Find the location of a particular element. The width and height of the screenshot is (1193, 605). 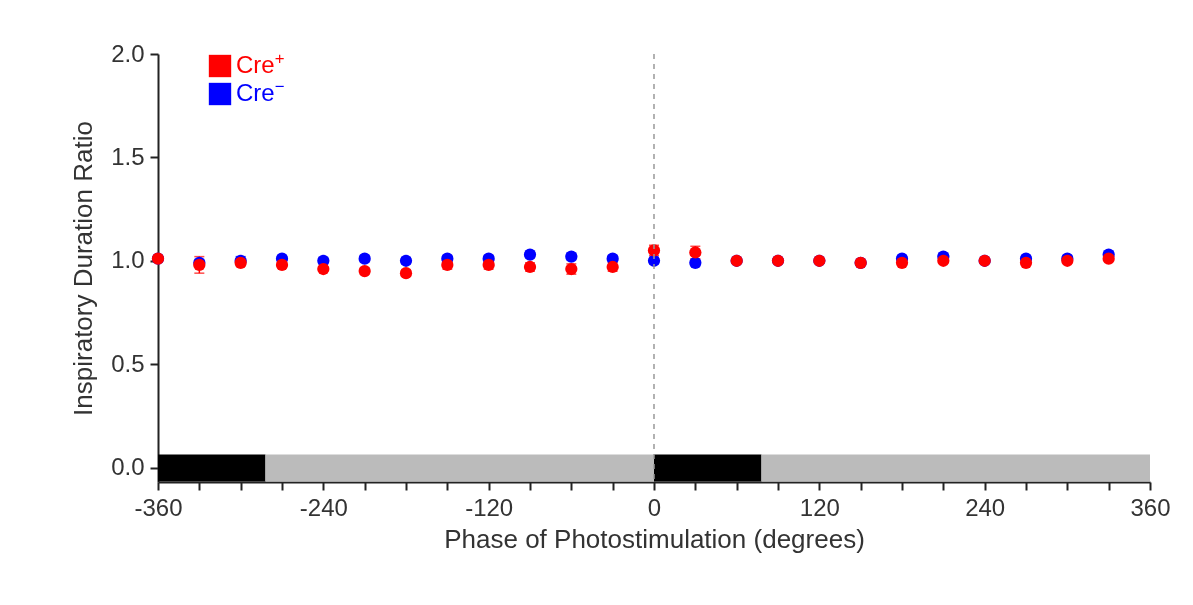

legend-label: Cre$^{−}$ is located at coordinates (260, 91).